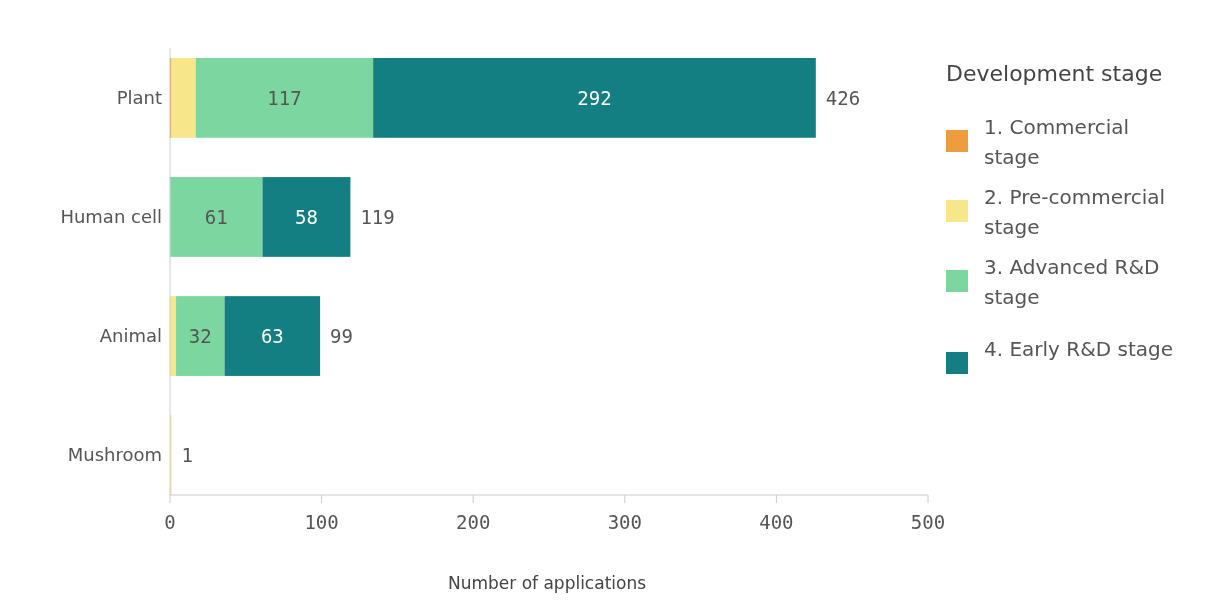 This screenshot has width=1211, height=606. Describe the element at coordinates (1057, 142) in the screenshot. I see `legend-label: 1. Commercial stage` at that location.